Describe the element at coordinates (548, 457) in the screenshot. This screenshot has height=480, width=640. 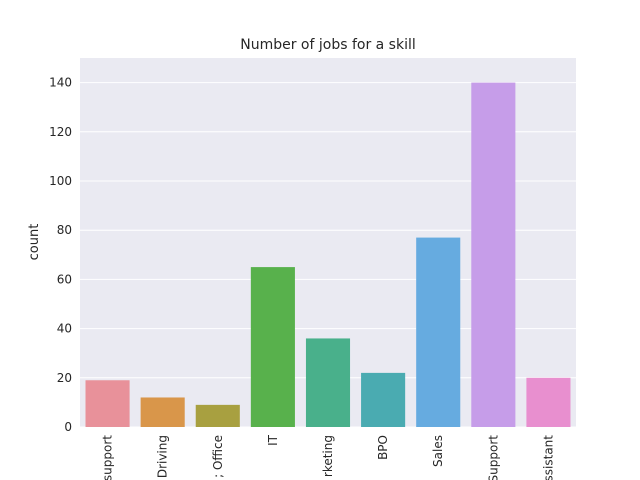
I see `x-tick-label: ssistant` at that location.